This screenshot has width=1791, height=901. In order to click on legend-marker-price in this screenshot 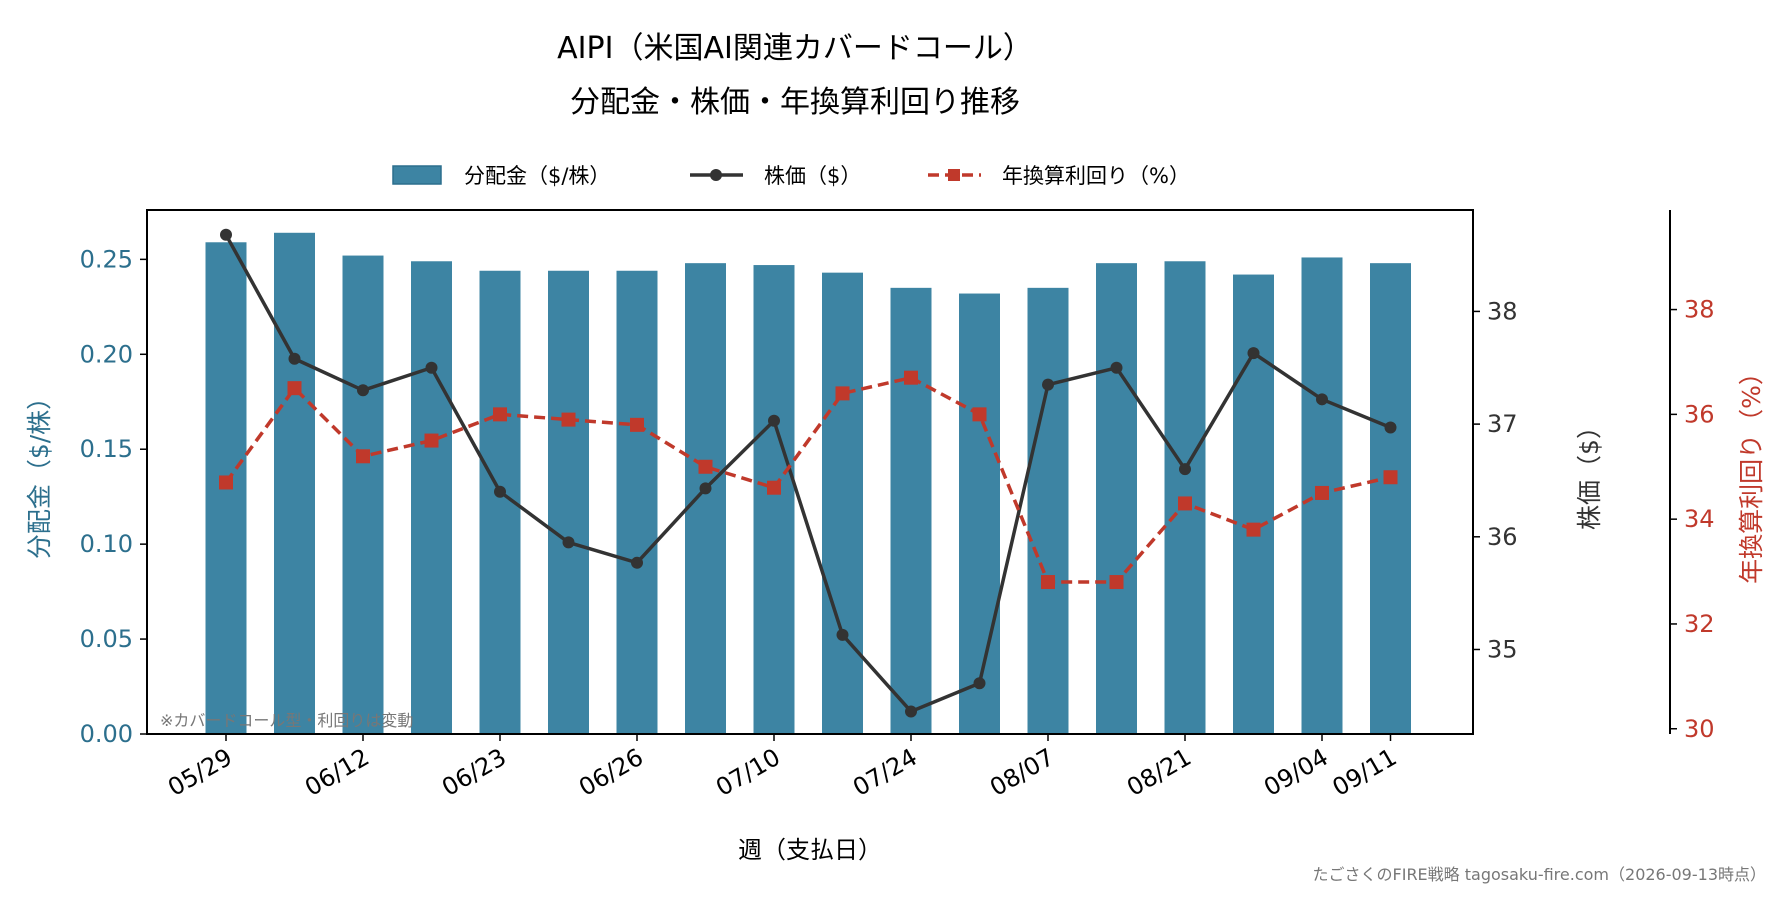, I will do `click(716, 175)`.